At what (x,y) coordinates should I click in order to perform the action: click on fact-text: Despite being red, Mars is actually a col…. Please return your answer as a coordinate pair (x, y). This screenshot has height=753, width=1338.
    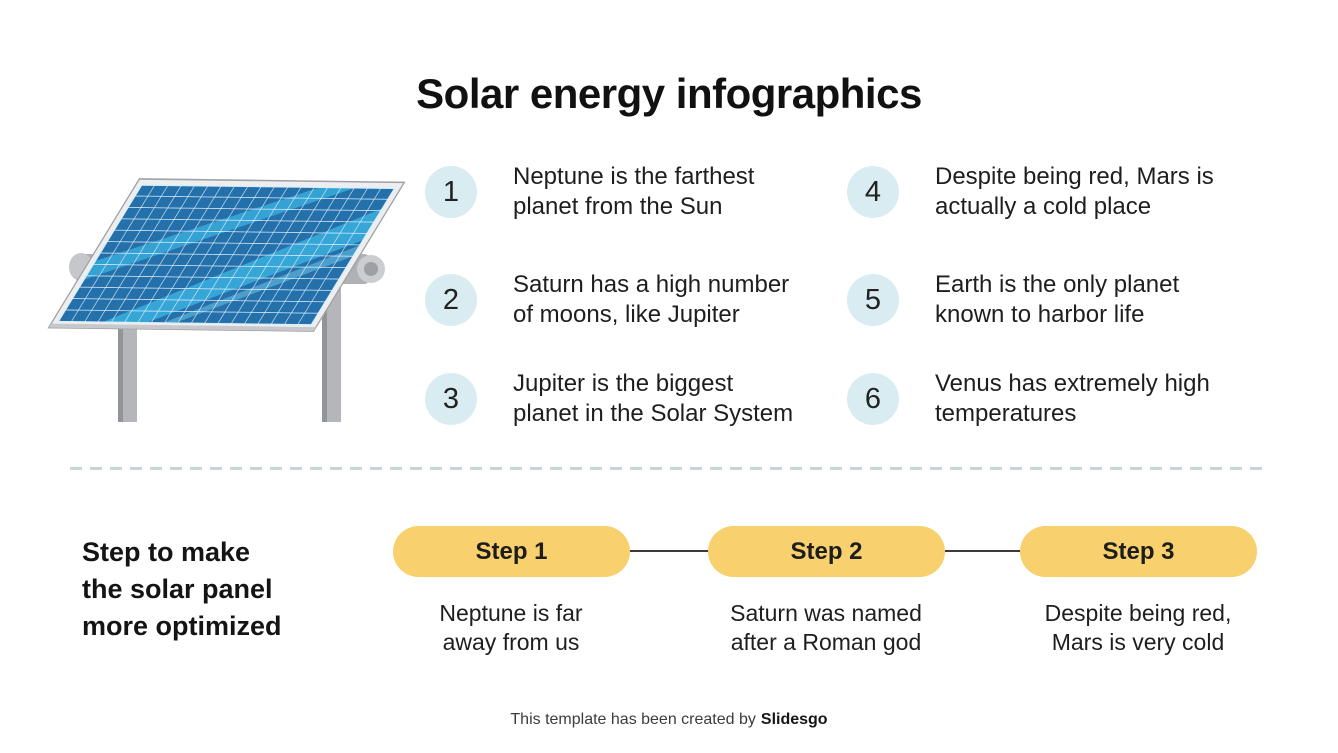
    Looking at the image, I should click on (1074, 191).